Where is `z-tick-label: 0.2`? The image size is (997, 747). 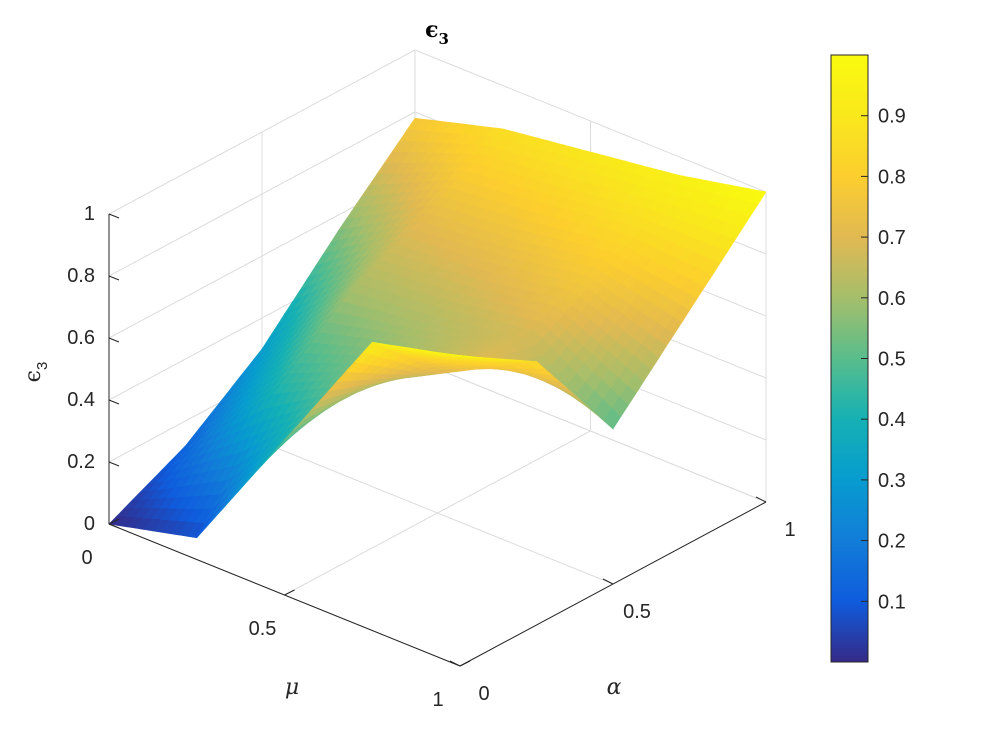 z-tick-label: 0.2 is located at coordinates (81, 462).